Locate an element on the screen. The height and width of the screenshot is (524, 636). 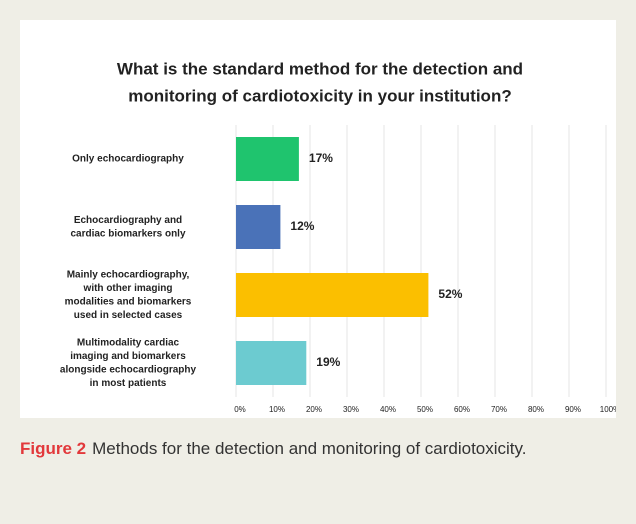
category-label: Multimodality cardiac is located at coordinates (128, 342).